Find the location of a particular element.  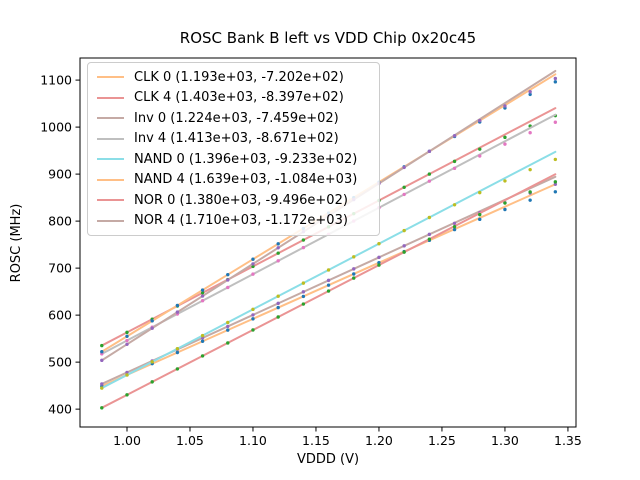

y-tick-label: 600 is located at coordinates (60, 315).